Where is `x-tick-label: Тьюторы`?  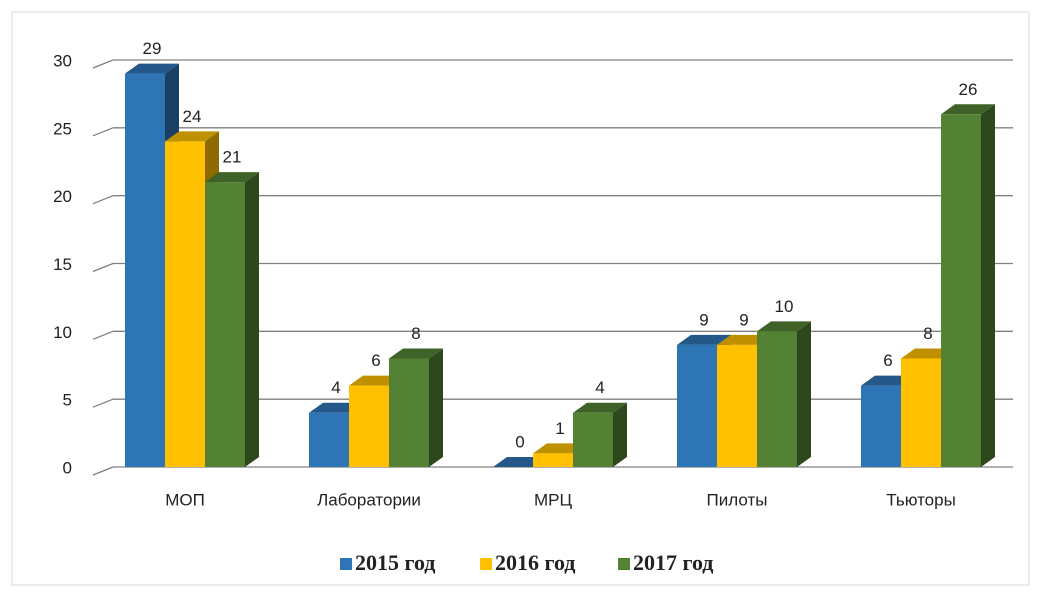
x-tick-label: Тьюторы is located at coordinates (921, 499).